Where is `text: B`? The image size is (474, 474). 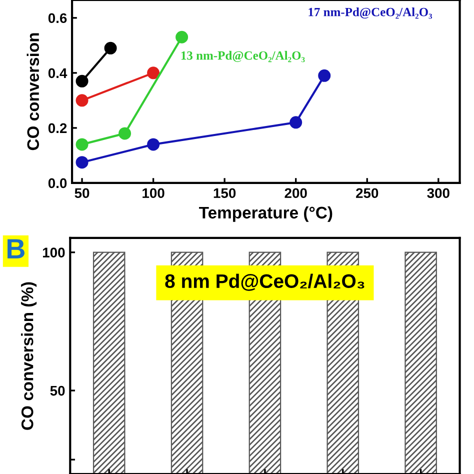 text: B is located at coordinates (16, 248).